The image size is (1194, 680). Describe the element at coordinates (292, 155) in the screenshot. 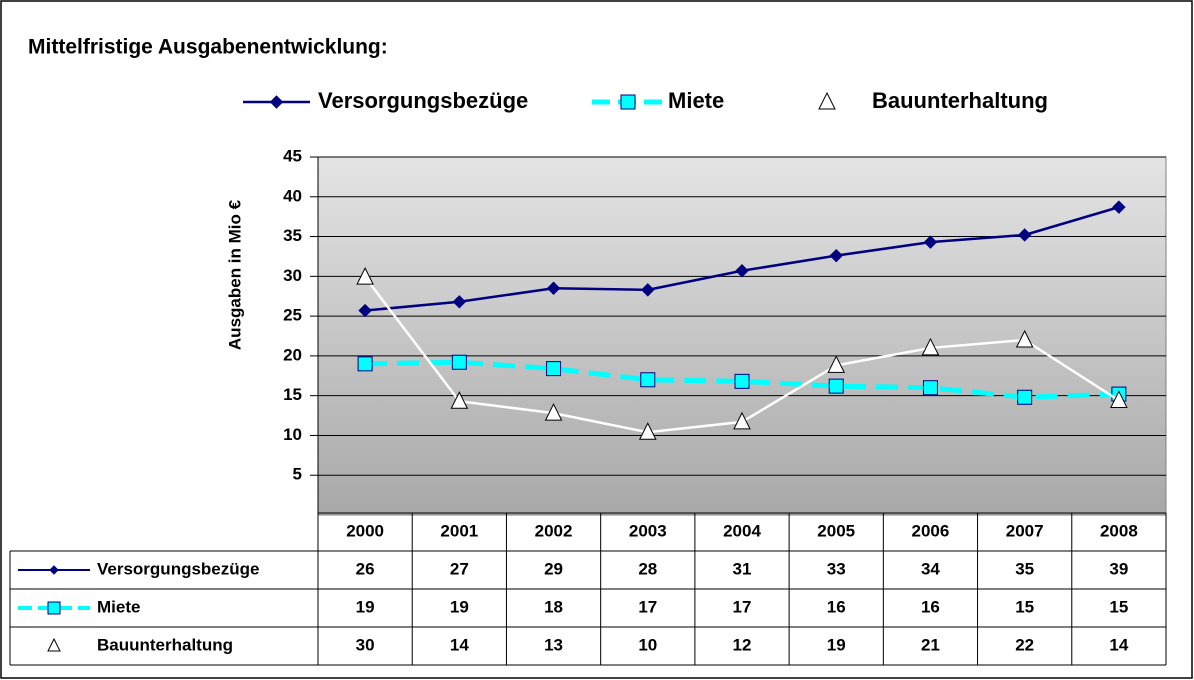

I see `y-tick-label: 45` at that location.